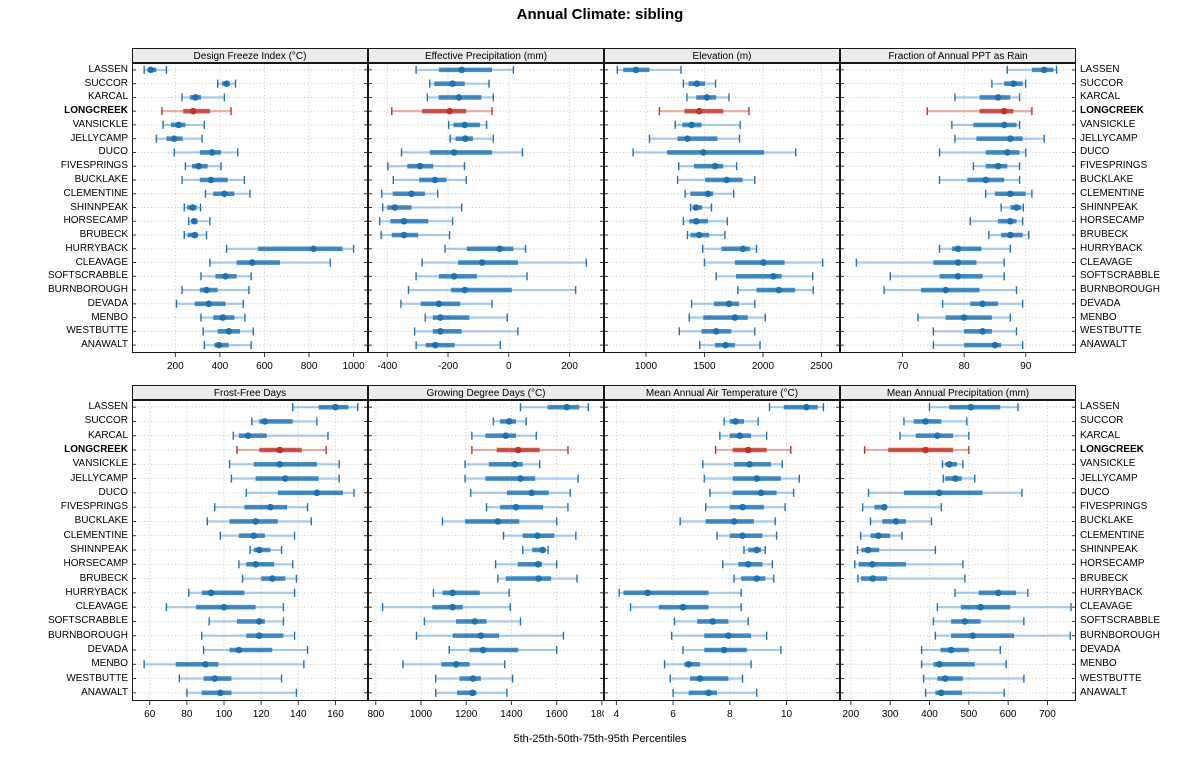 The image size is (1200, 775). What do you see at coordinates (1114, 507) in the screenshot?
I see `site-label-right-fivesprings: FIVESPRINGS` at bounding box center [1114, 507].